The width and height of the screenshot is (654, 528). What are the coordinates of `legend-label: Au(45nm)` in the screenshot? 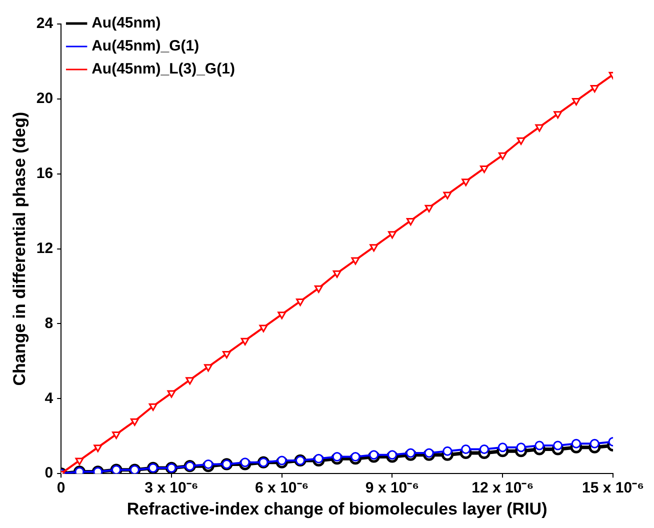 It's located at (126, 23).